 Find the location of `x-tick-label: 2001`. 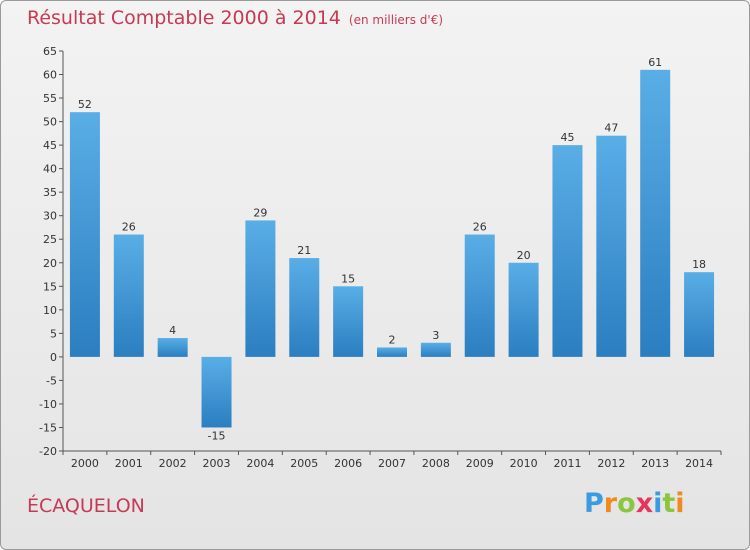

x-tick-label: 2001 is located at coordinates (129, 463).